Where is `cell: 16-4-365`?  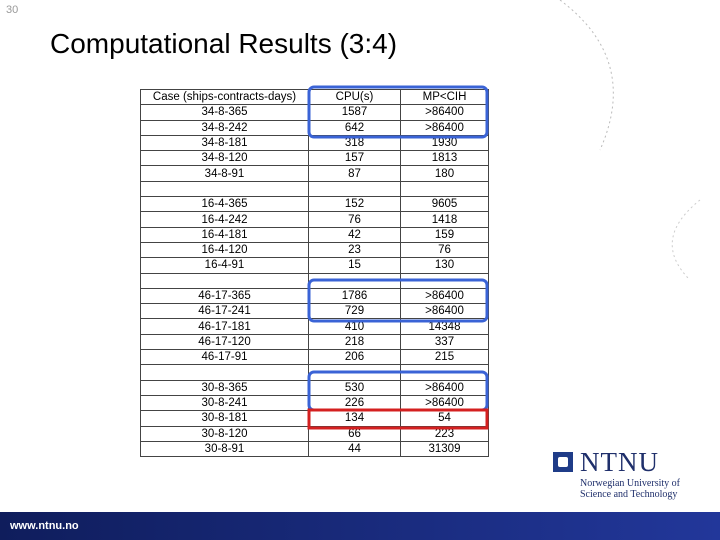
cell: 16-4-365 is located at coordinates (224, 204).